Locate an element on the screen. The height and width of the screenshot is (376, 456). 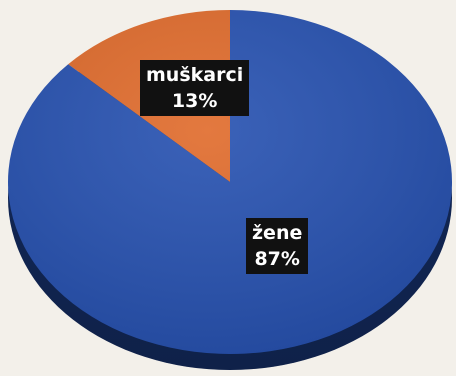
slice-label-value: 13% is located at coordinates (194, 101).